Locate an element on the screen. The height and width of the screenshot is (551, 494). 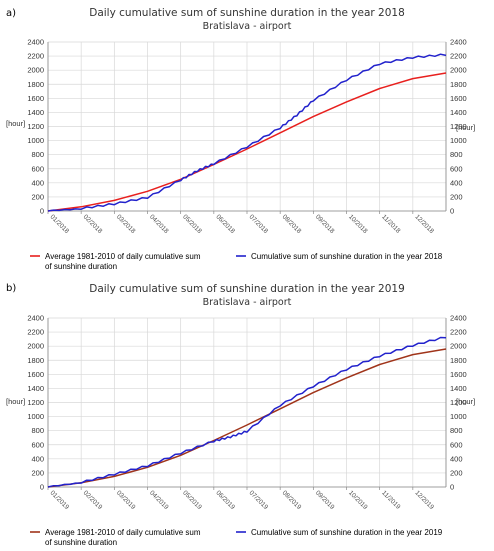
x-tick-label: 06/2019 is located at coordinates (225, 500).